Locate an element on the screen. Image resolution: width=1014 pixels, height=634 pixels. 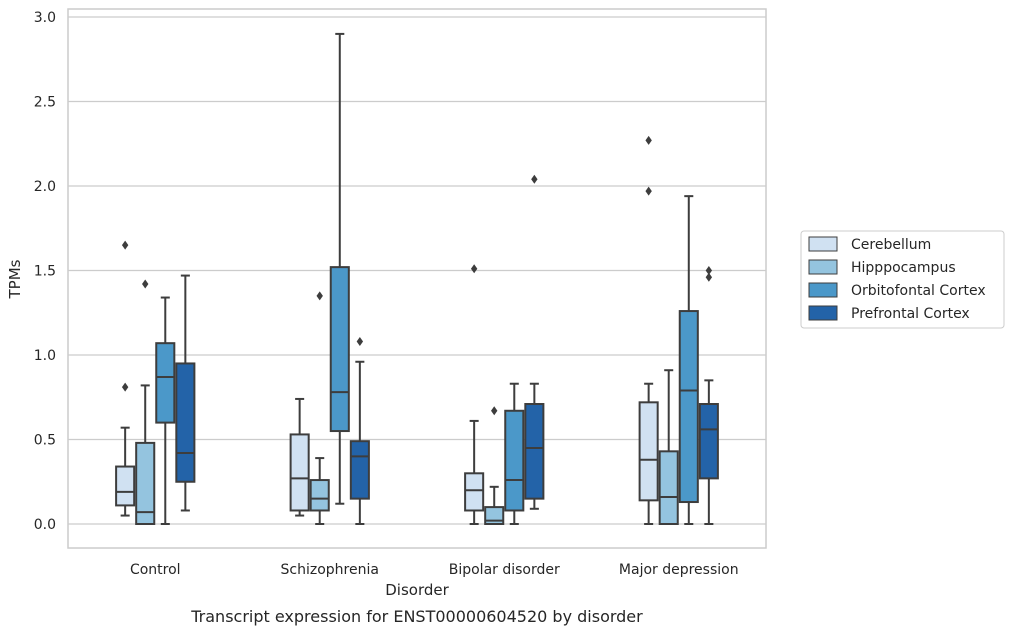
y-tick-label: 1.5 is located at coordinates (45, 272).